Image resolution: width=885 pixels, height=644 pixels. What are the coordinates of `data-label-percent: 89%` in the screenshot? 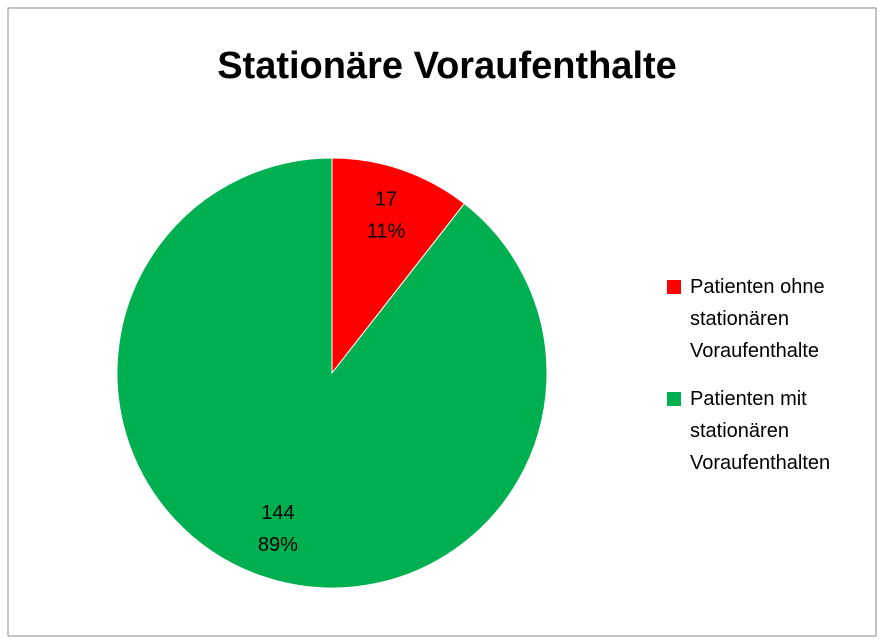 It's located at (278, 545).